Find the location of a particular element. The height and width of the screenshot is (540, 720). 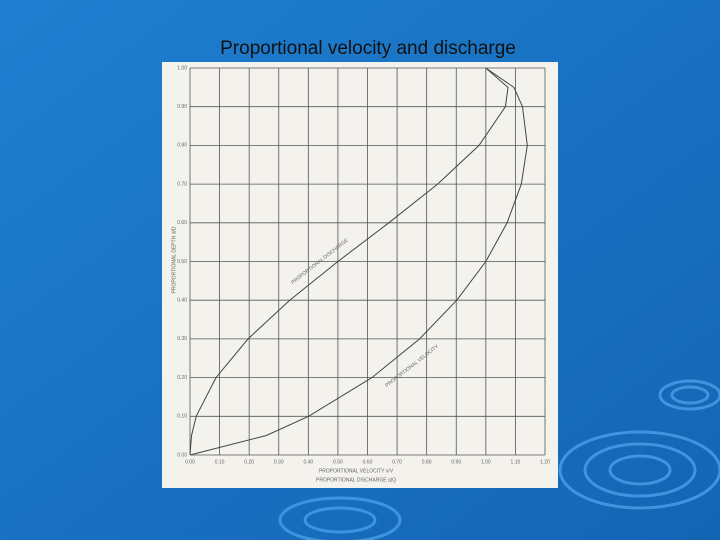

x-tick-label: 0.30 is located at coordinates (279, 462).